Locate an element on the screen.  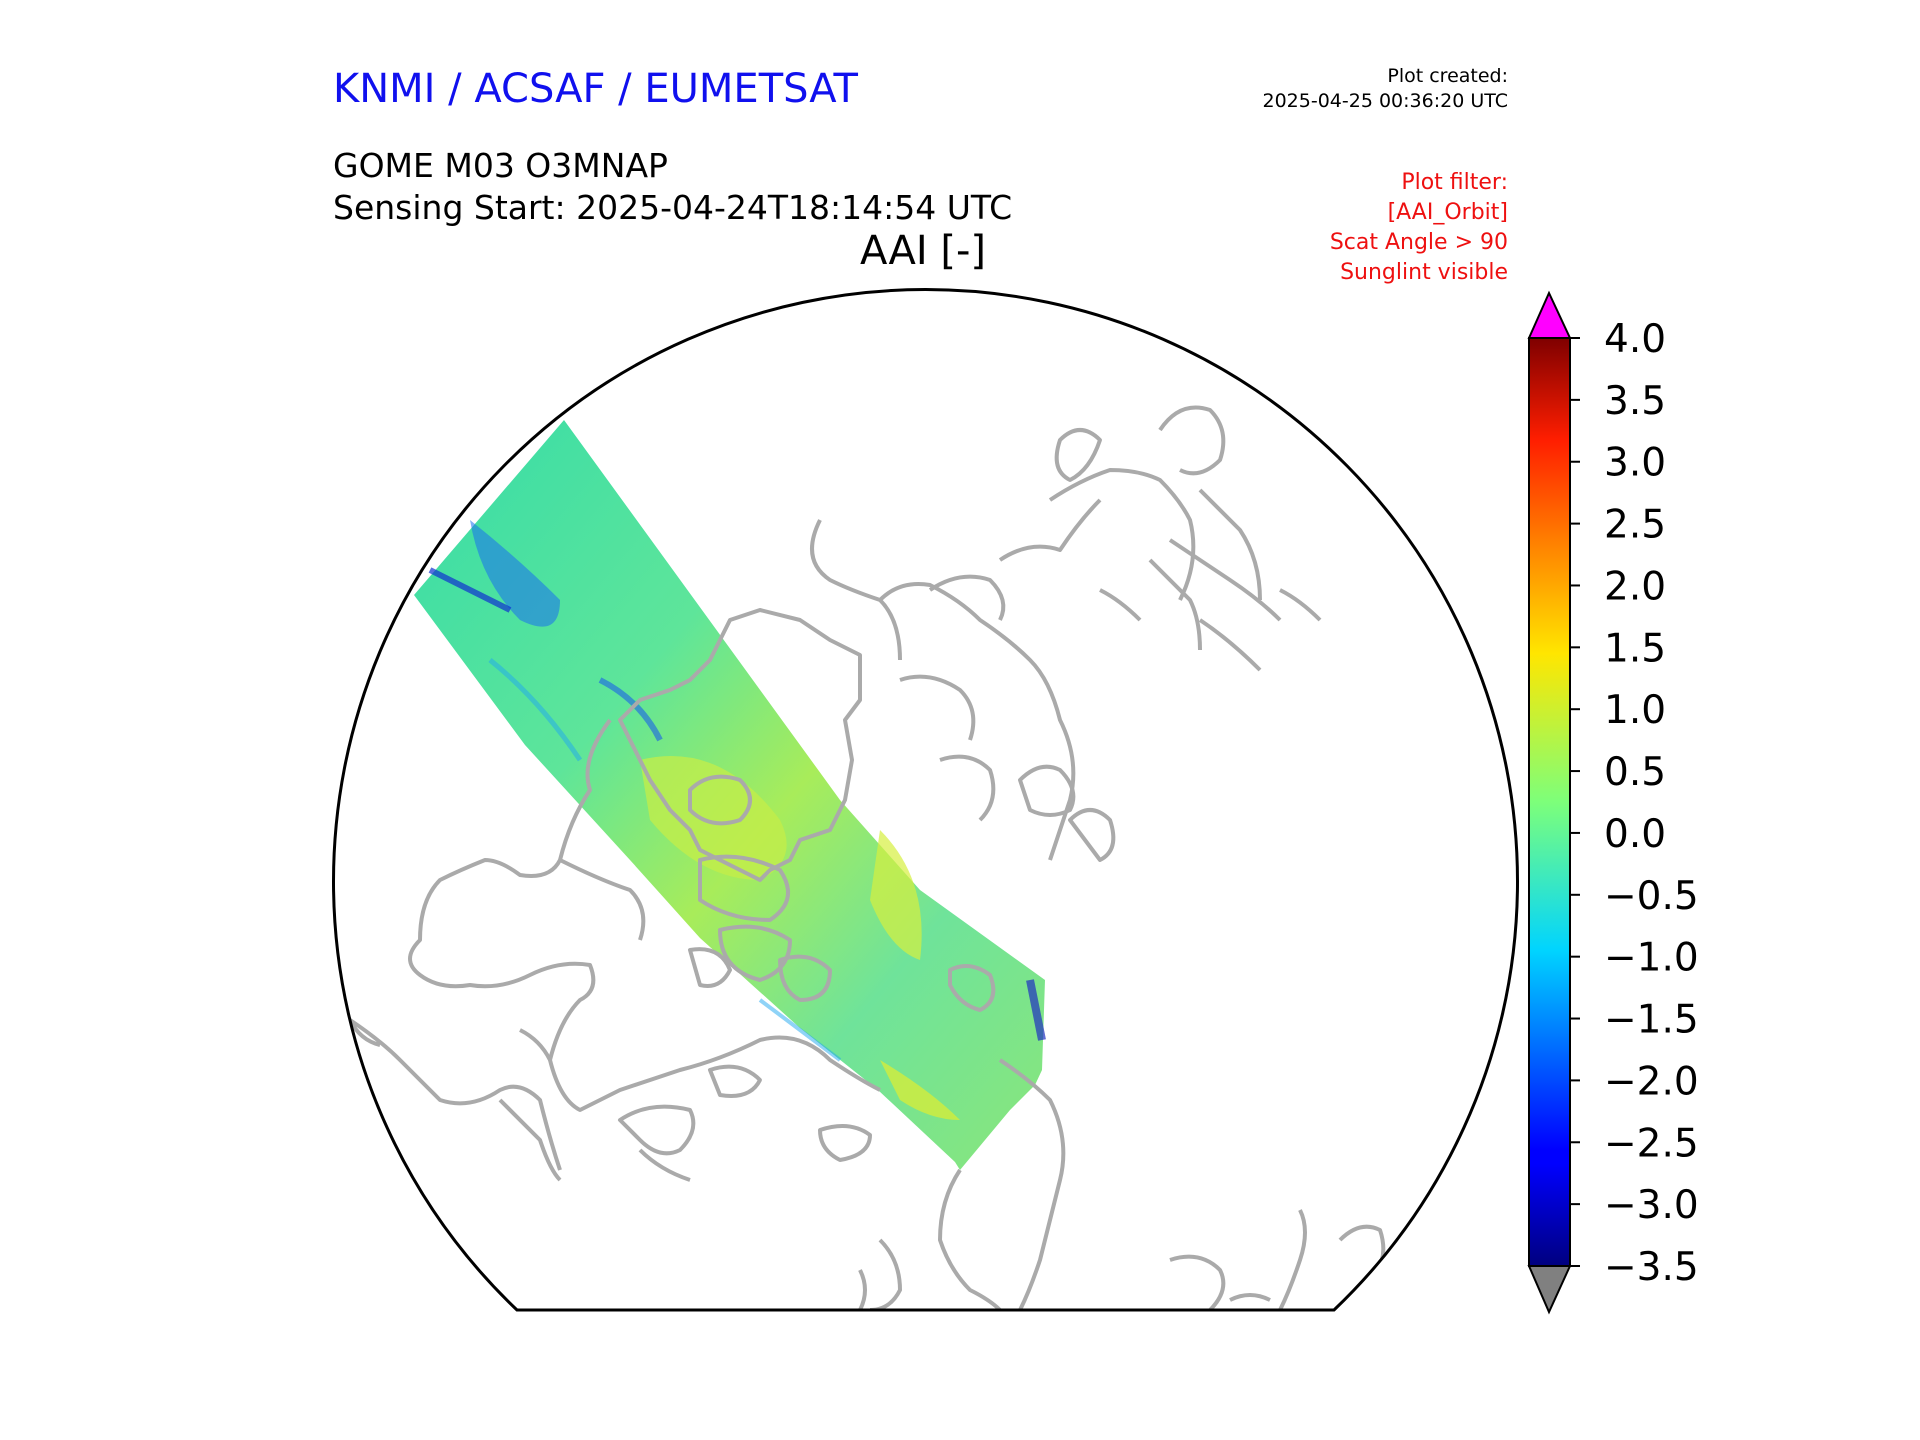
colorbar-tick-label: 4.0 is located at coordinates (1635, 339).